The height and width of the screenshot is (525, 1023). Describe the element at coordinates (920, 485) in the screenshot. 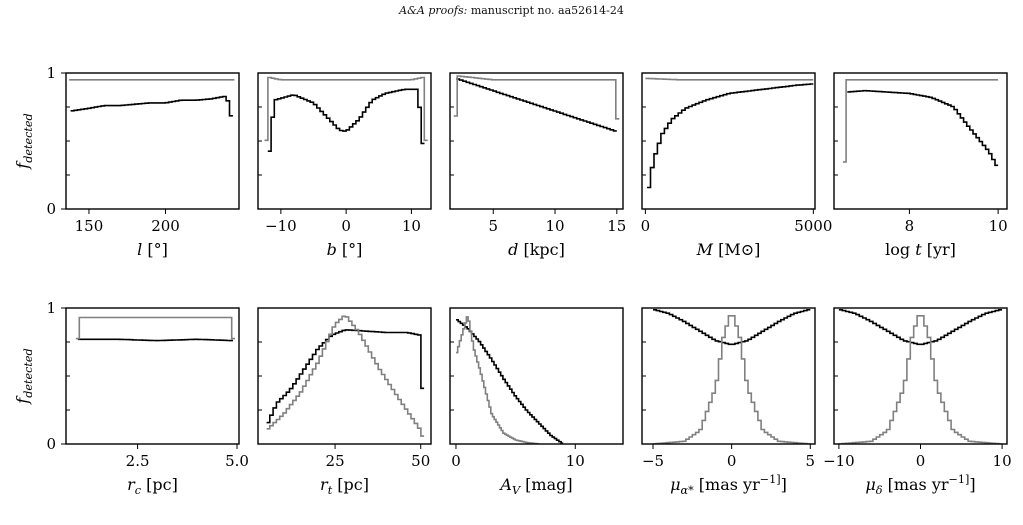

I see `x-axis-label: μδ [mas yr−1]]` at that location.